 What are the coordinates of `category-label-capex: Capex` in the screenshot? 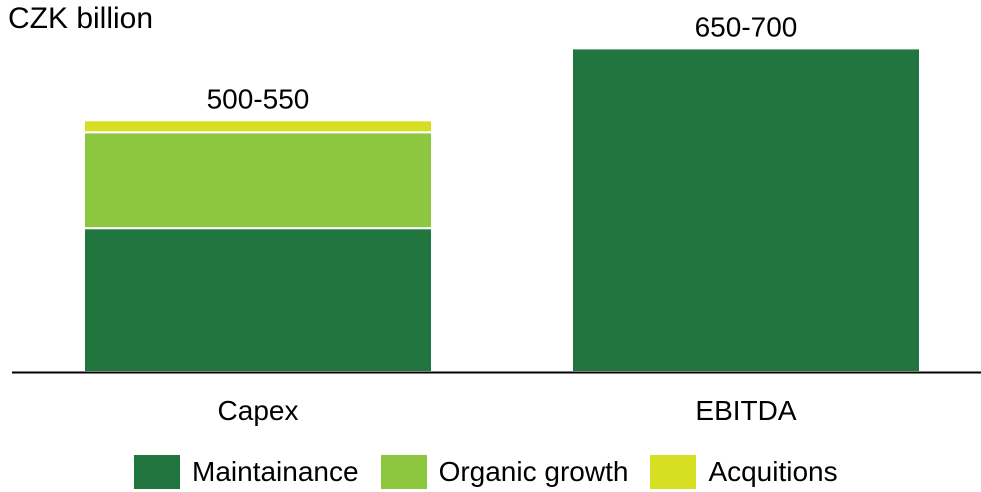 It's located at (258, 410).